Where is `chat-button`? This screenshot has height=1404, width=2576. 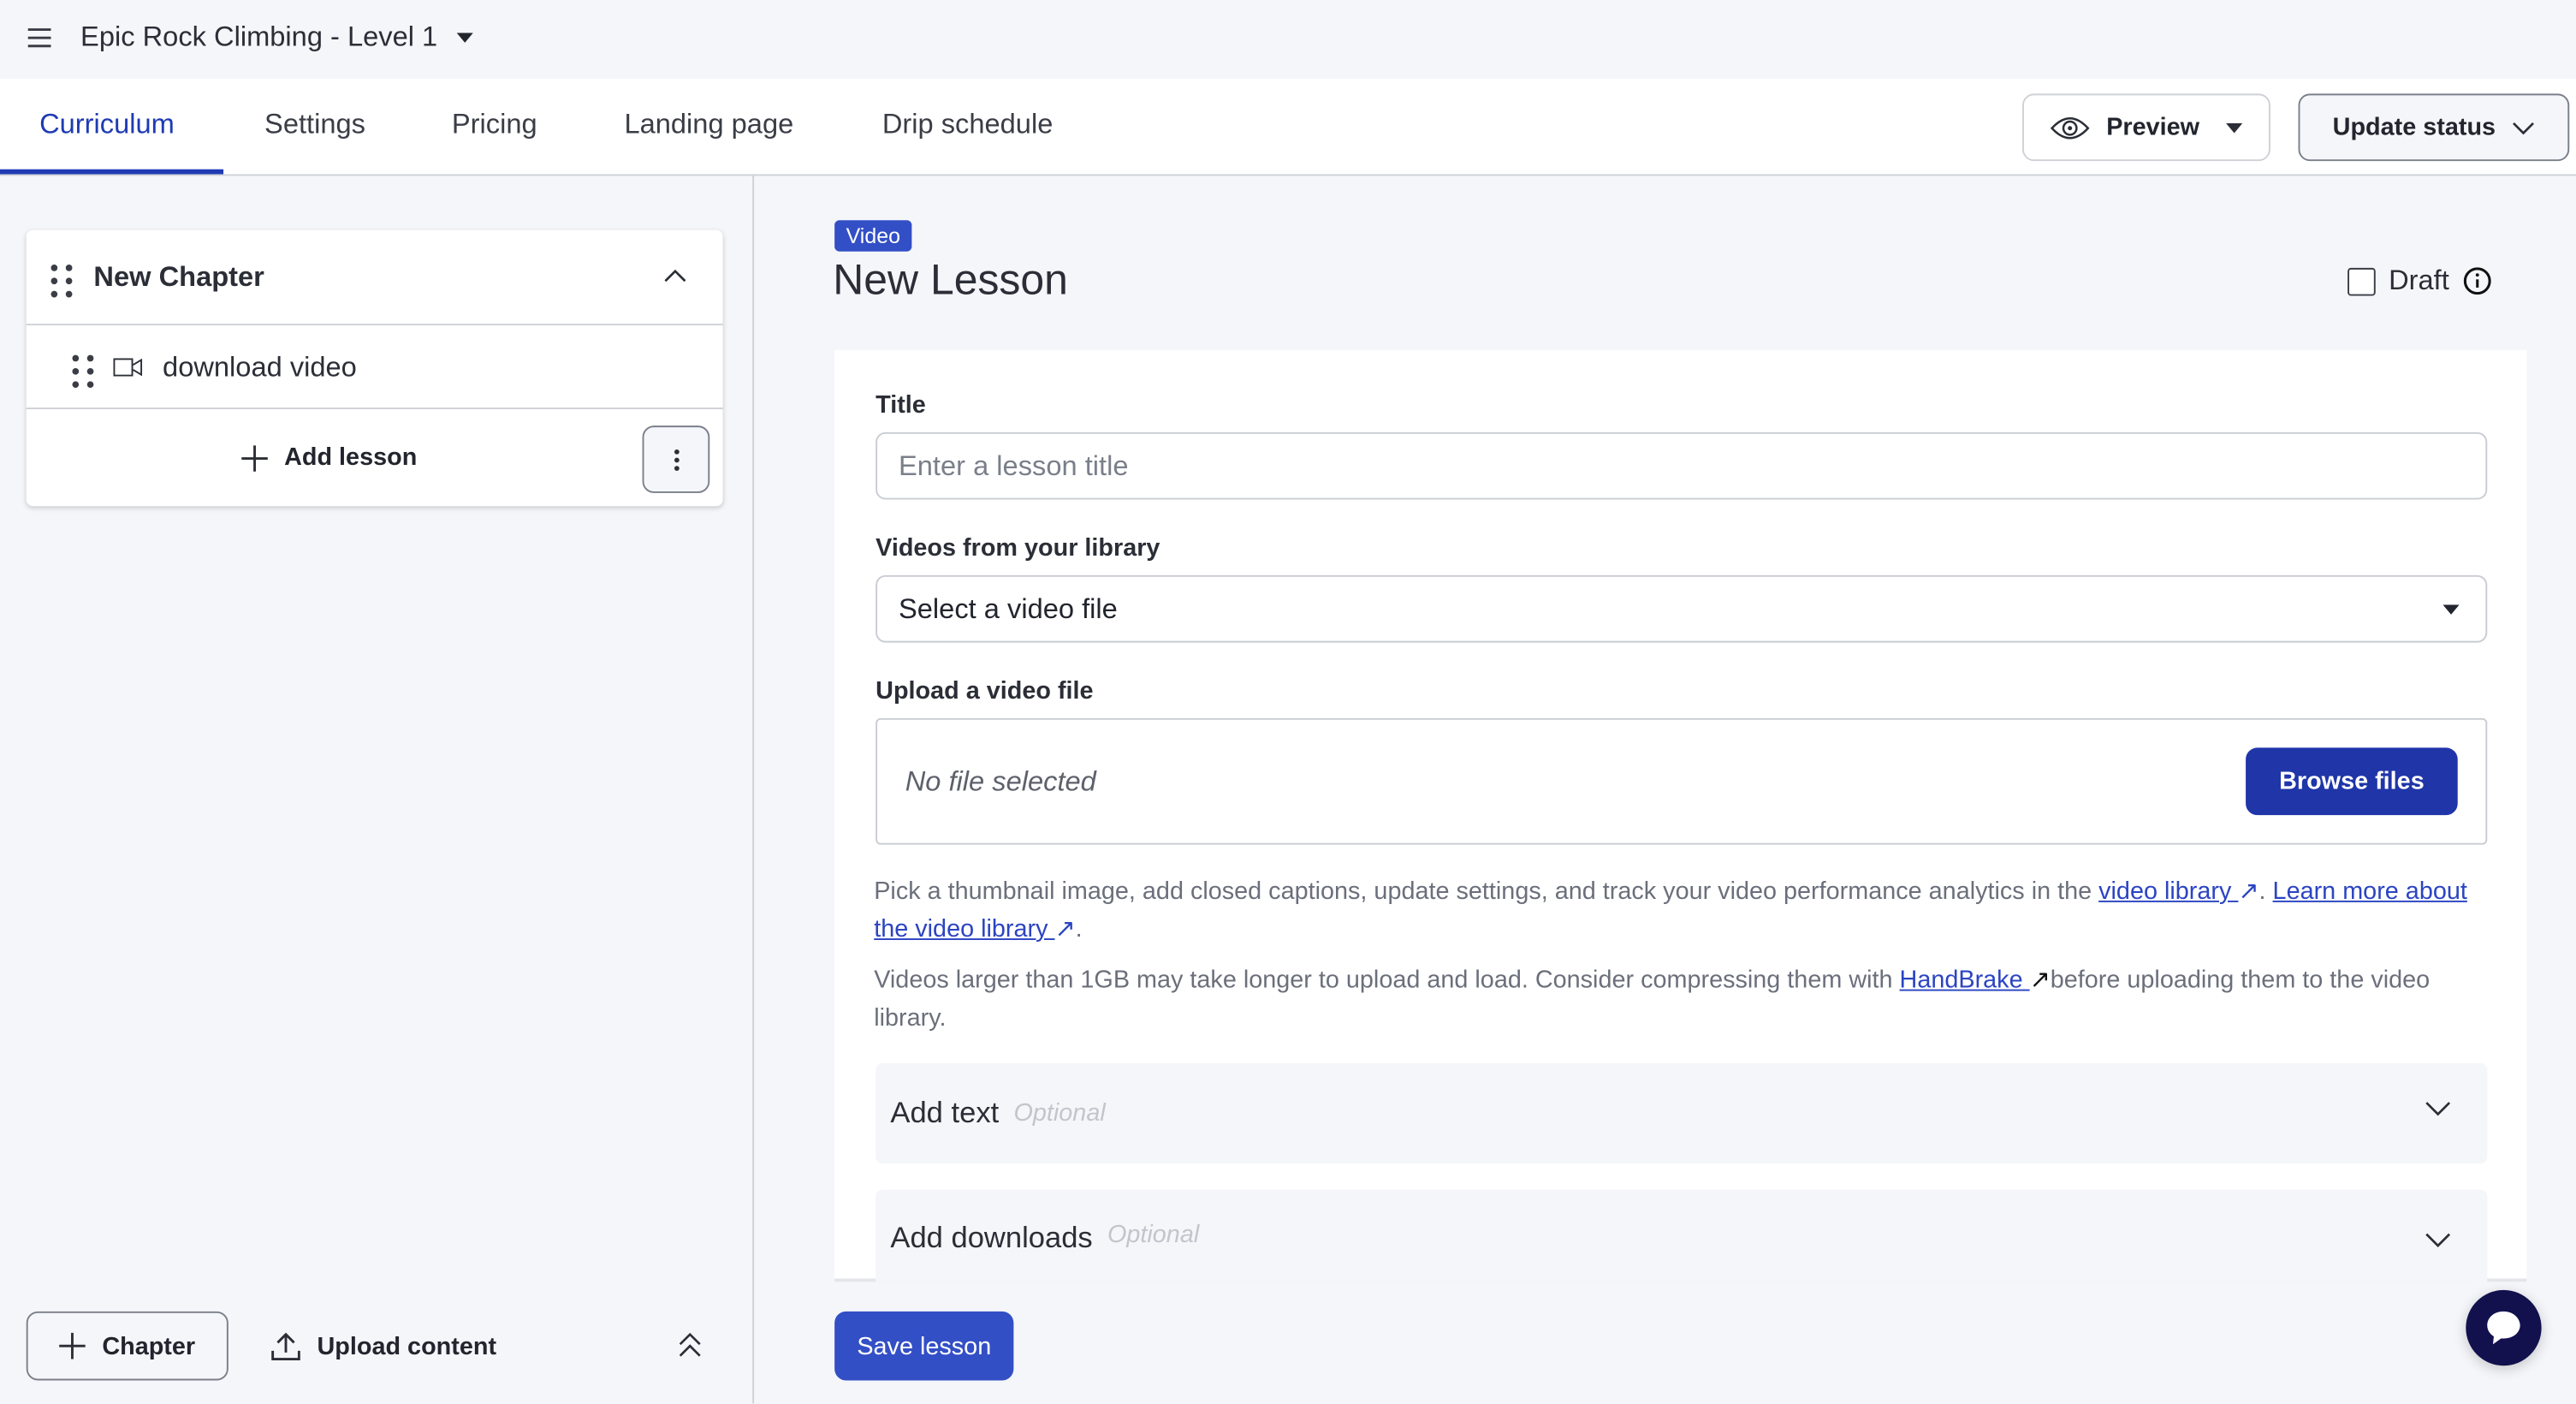 chat-button is located at coordinates (2504, 1327).